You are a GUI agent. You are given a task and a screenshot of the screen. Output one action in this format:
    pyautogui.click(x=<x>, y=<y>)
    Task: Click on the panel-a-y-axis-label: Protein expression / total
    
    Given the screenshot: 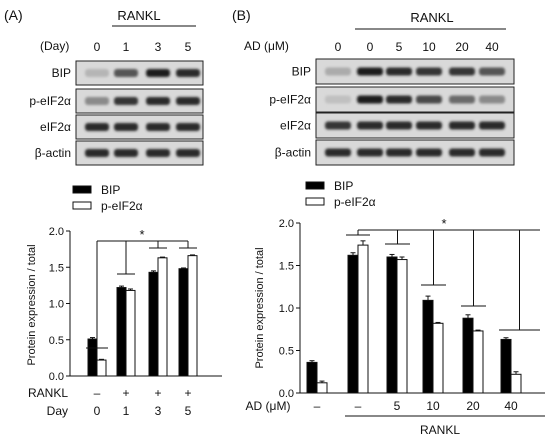 What is the action you would take?
    pyautogui.click(x=32, y=304)
    